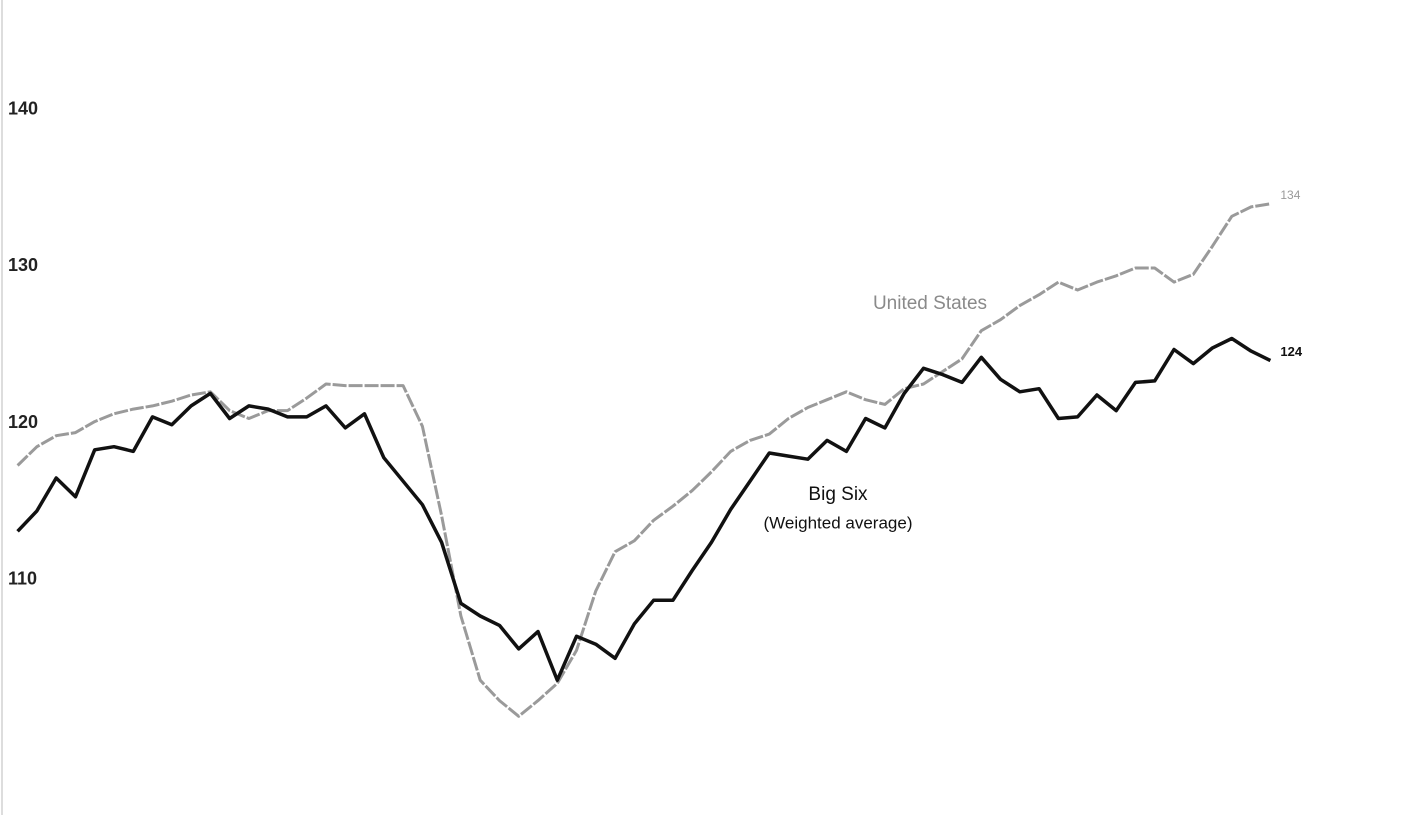  What do you see at coordinates (1290, 195) in the screenshot?
I see `end-label: 134` at bounding box center [1290, 195].